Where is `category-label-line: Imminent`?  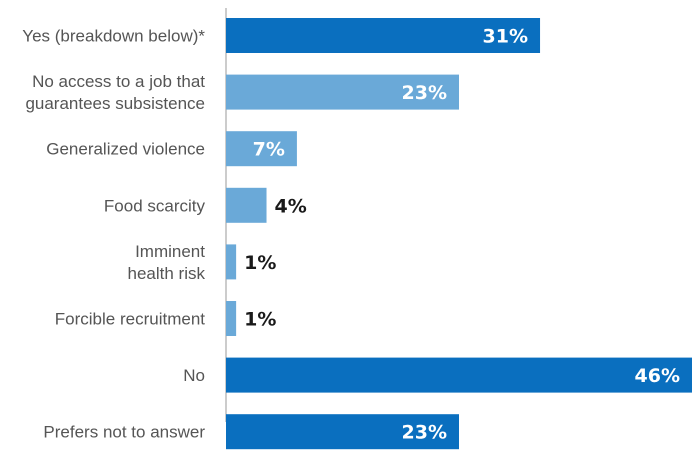 category-label-line: Imminent is located at coordinates (170, 251).